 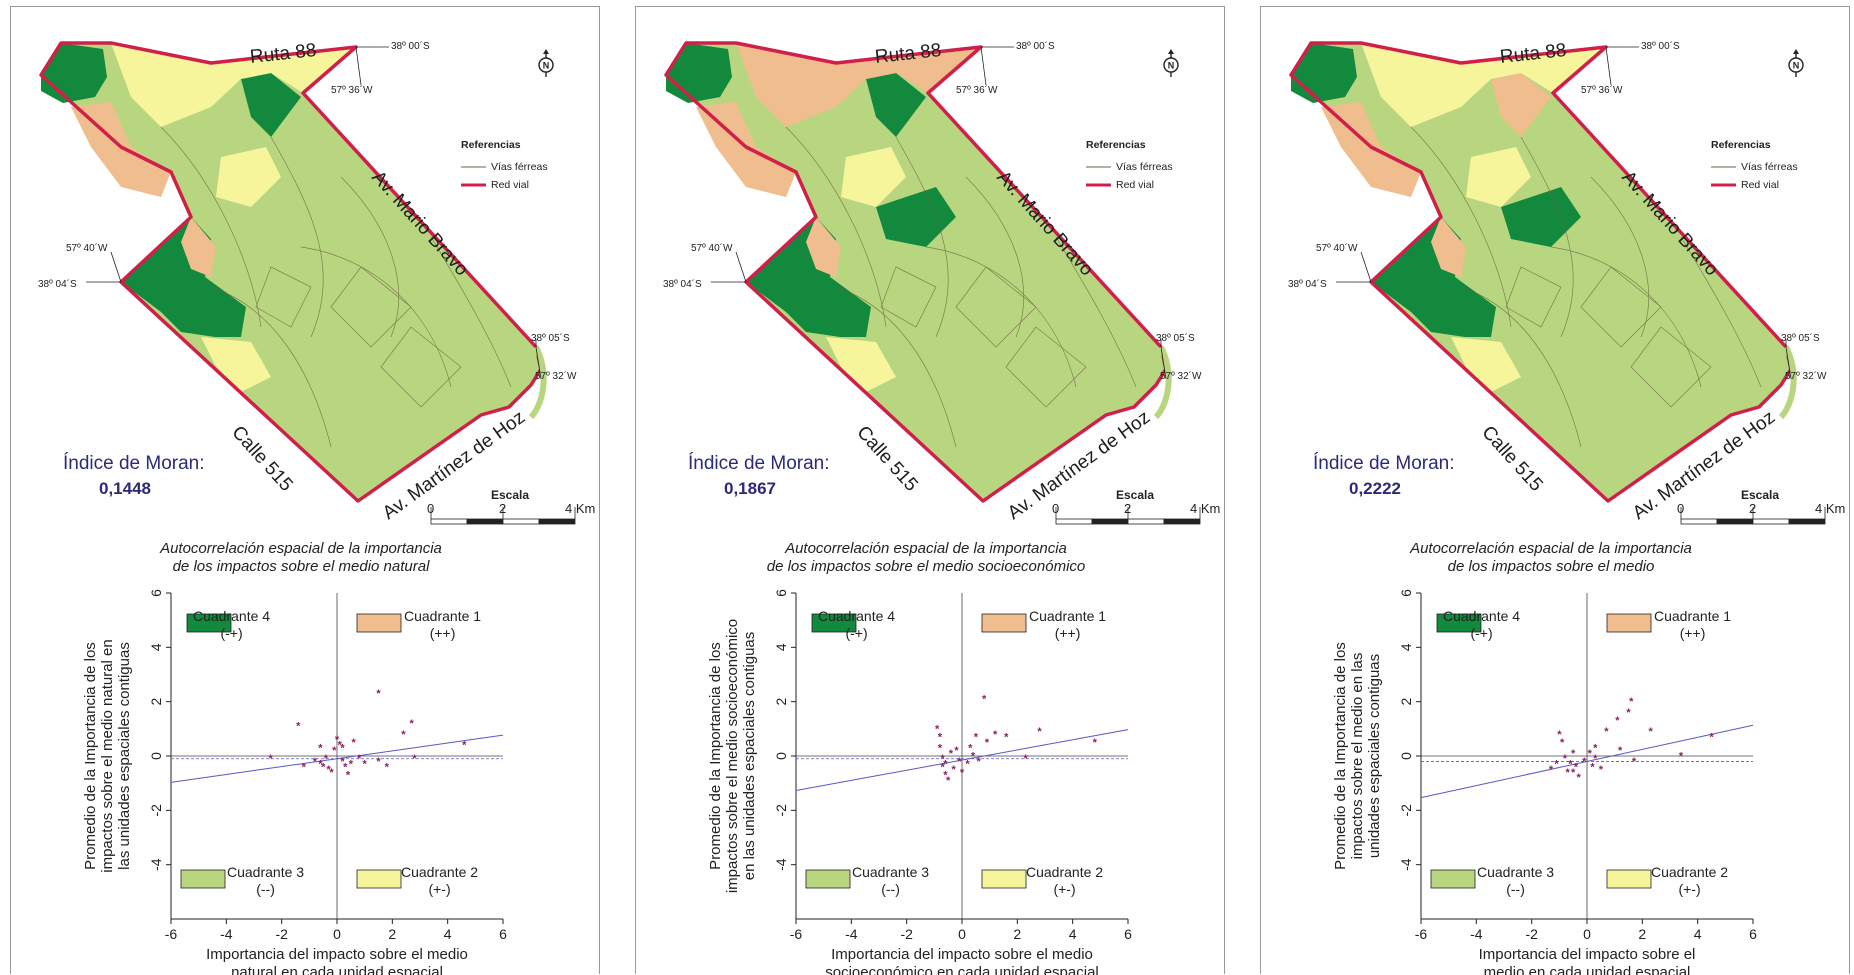 What do you see at coordinates (1337, 248) in the screenshot?
I see `coord-label-lon2: 57º 40´W` at bounding box center [1337, 248].